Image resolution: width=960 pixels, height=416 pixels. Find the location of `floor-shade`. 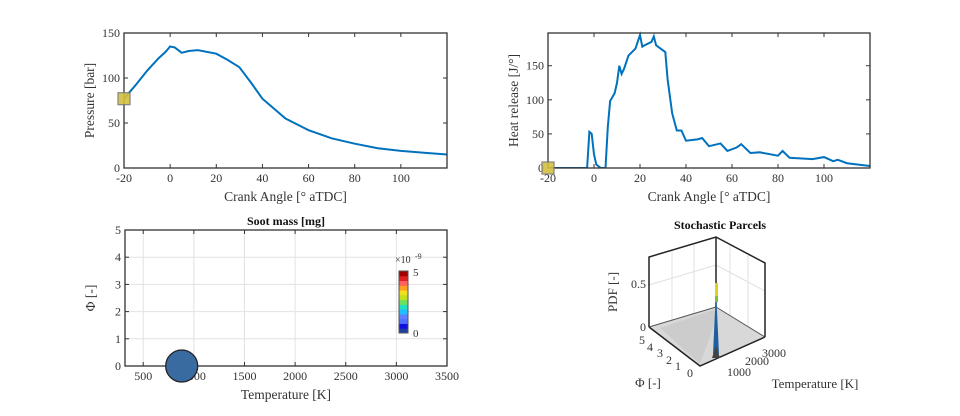

floor-shade is located at coordinates (688, 336).